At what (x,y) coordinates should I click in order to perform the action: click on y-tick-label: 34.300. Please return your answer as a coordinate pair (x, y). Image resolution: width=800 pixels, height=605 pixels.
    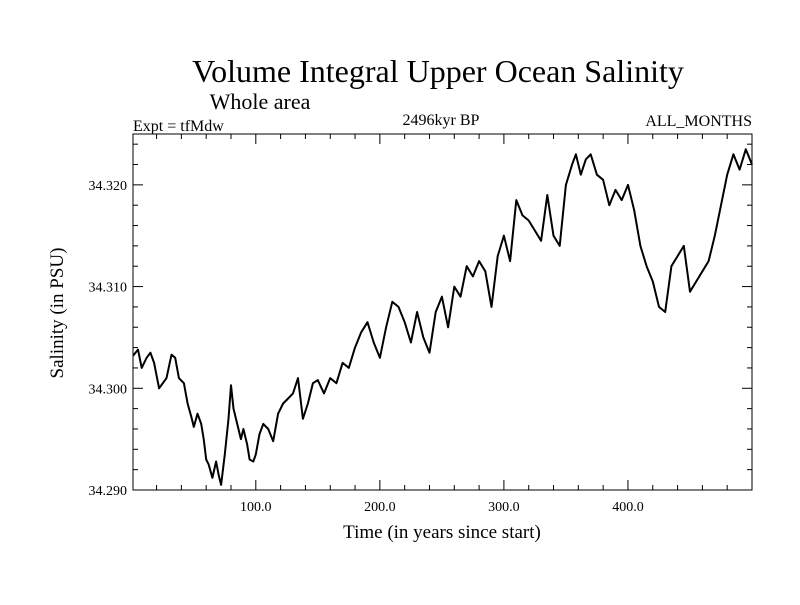
    Looking at the image, I should click on (108, 389).